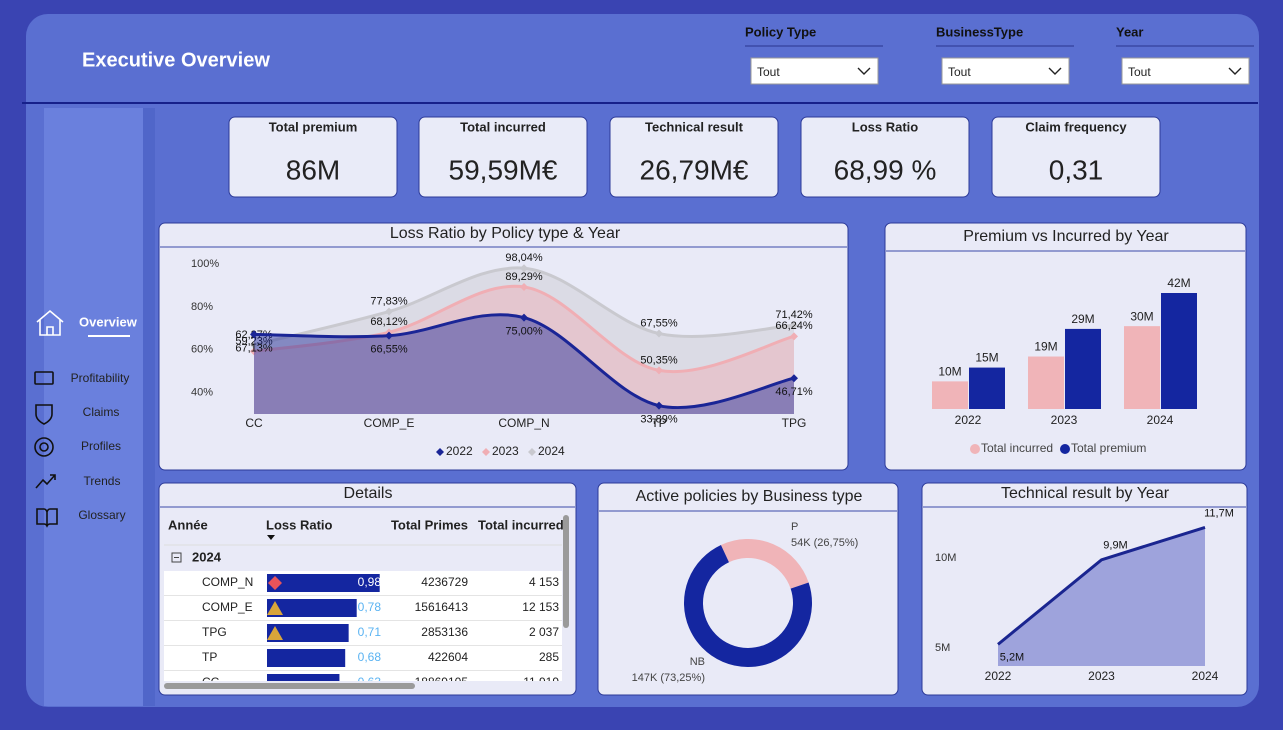 This screenshot has height=730, width=1283. What do you see at coordinates (521, 524) in the screenshot?
I see `column-header: Total incurred` at bounding box center [521, 524].